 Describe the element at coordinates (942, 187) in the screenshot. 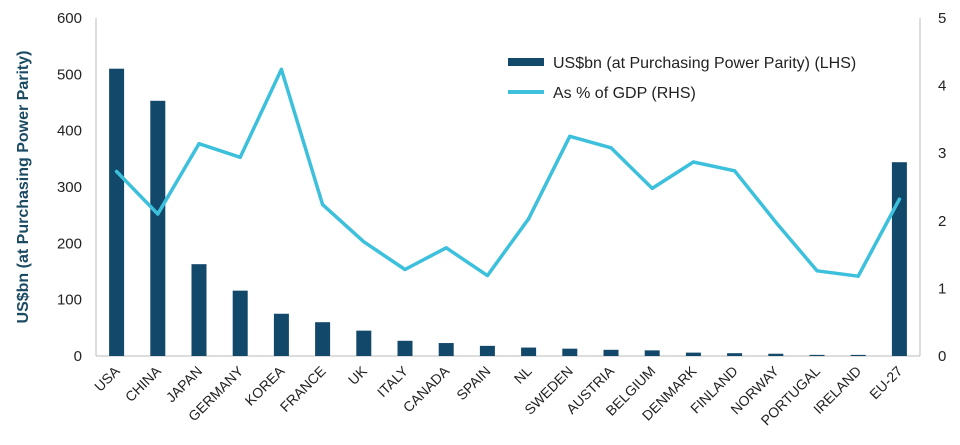

I see `right-axis-ticks: 0 1 2 3 4 5` at that location.